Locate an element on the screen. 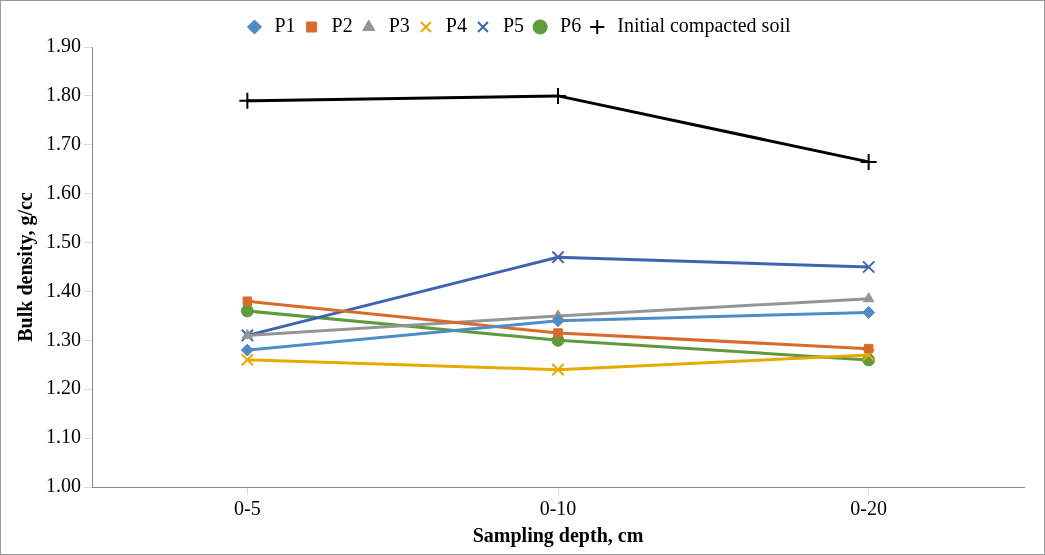 This screenshot has width=1045, height=555. legend-label: P4 is located at coordinates (456, 25).